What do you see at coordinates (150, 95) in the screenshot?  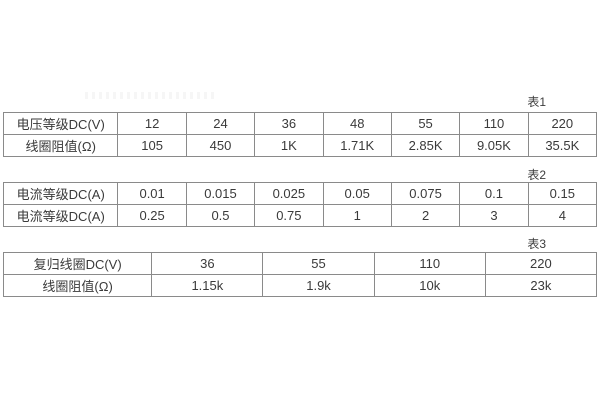 I see `faint-watermark` at bounding box center [150, 95].